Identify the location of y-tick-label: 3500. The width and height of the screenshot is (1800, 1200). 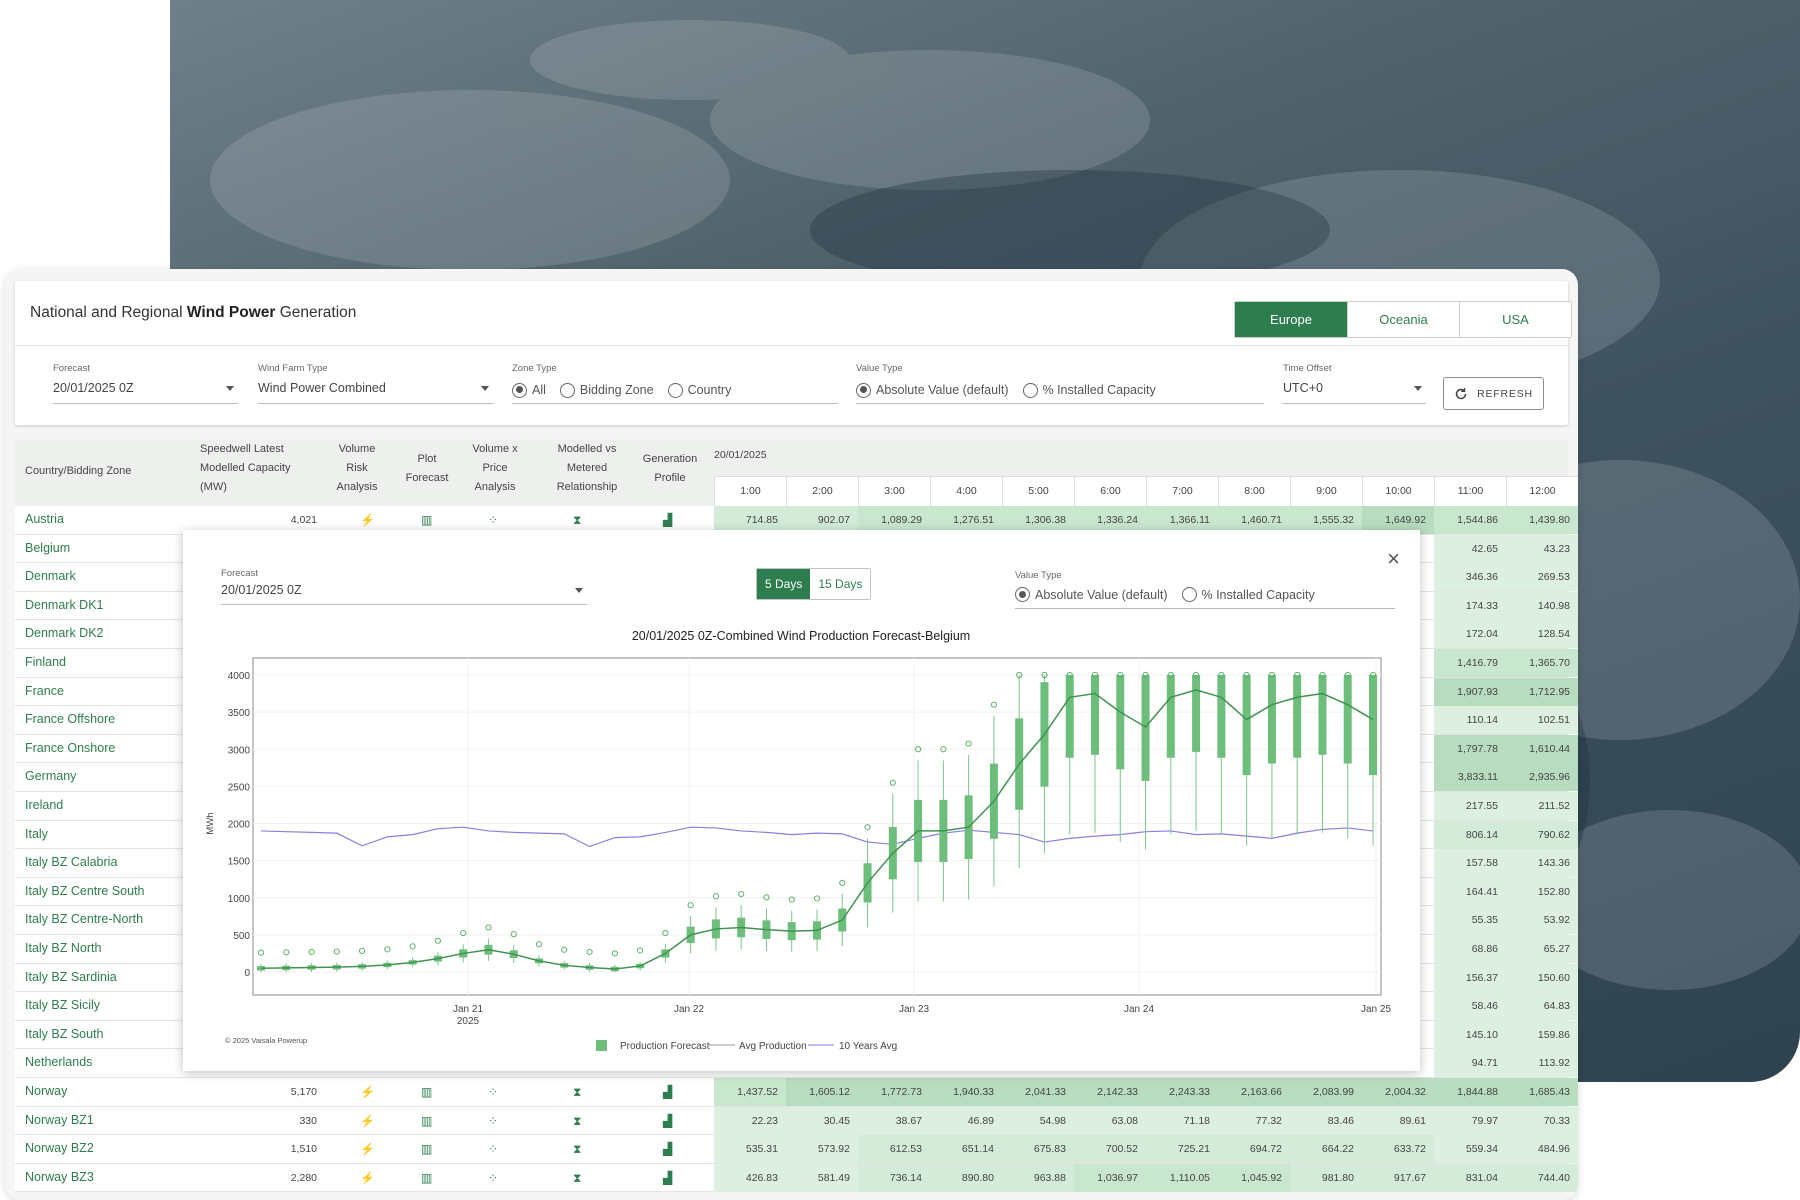
(239, 713).